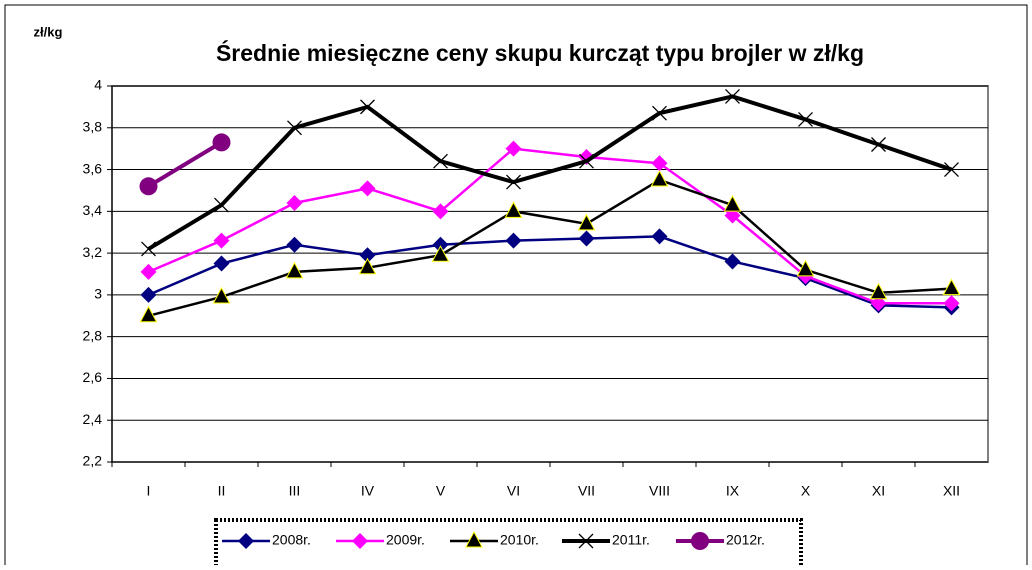  Describe the element at coordinates (93, 168) in the screenshot. I see `y-tick-label: 3,6` at that location.